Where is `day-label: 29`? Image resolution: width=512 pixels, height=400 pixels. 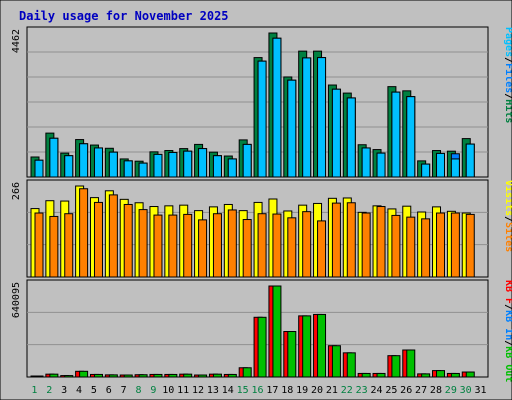
day-label: 29 is located at coordinates (451, 390).